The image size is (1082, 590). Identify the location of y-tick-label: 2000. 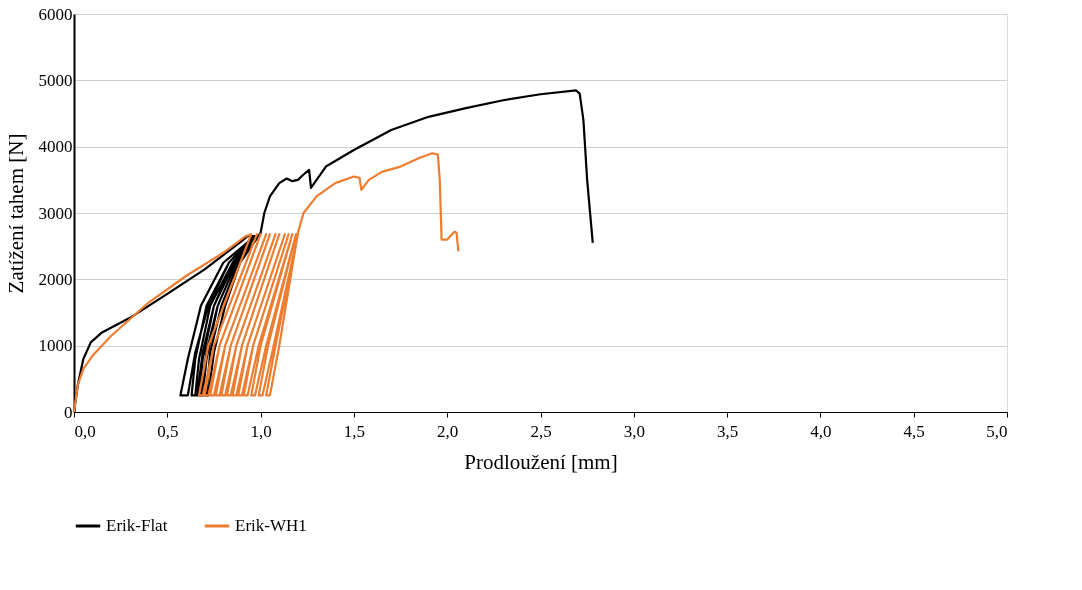
(55, 279).